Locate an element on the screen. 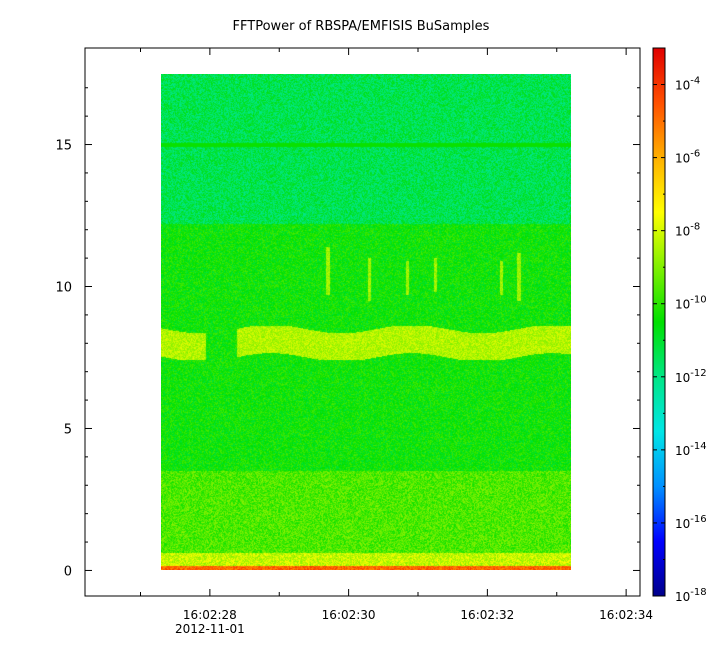 The height and width of the screenshot is (656, 724). chart-title: FFTPower of RBSPA/EMFISIS BuSamples is located at coordinates (361, 26).